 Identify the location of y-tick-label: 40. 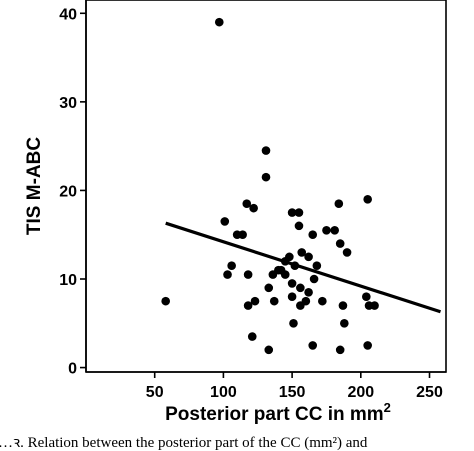
(68, 14).